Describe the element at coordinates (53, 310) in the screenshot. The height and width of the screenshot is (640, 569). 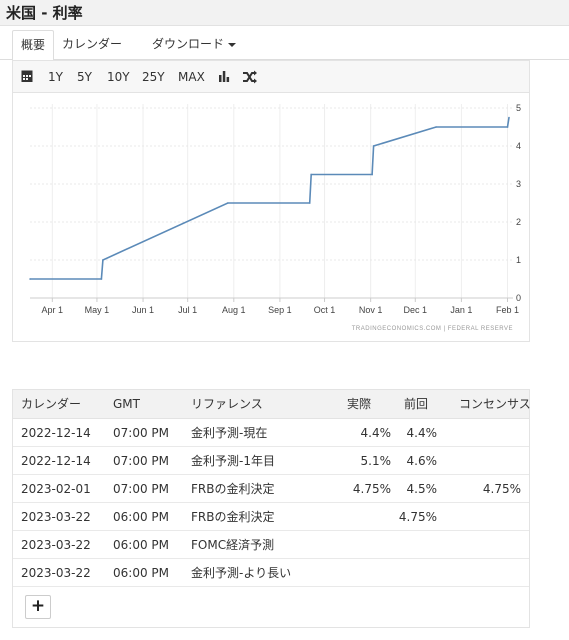
I see `x-tick-label: Apr 1` at that location.